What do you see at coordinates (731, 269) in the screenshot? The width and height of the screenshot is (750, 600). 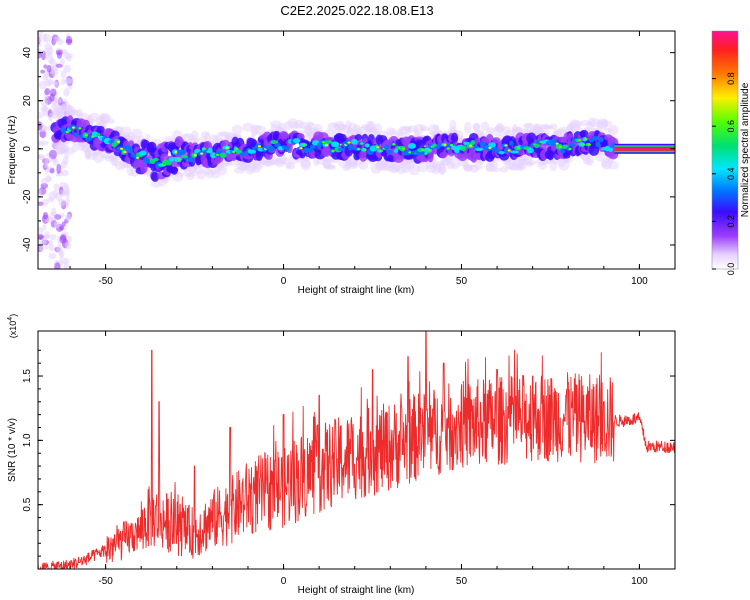 I see `colorbar-tick-label: 0.0` at bounding box center [731, 269].